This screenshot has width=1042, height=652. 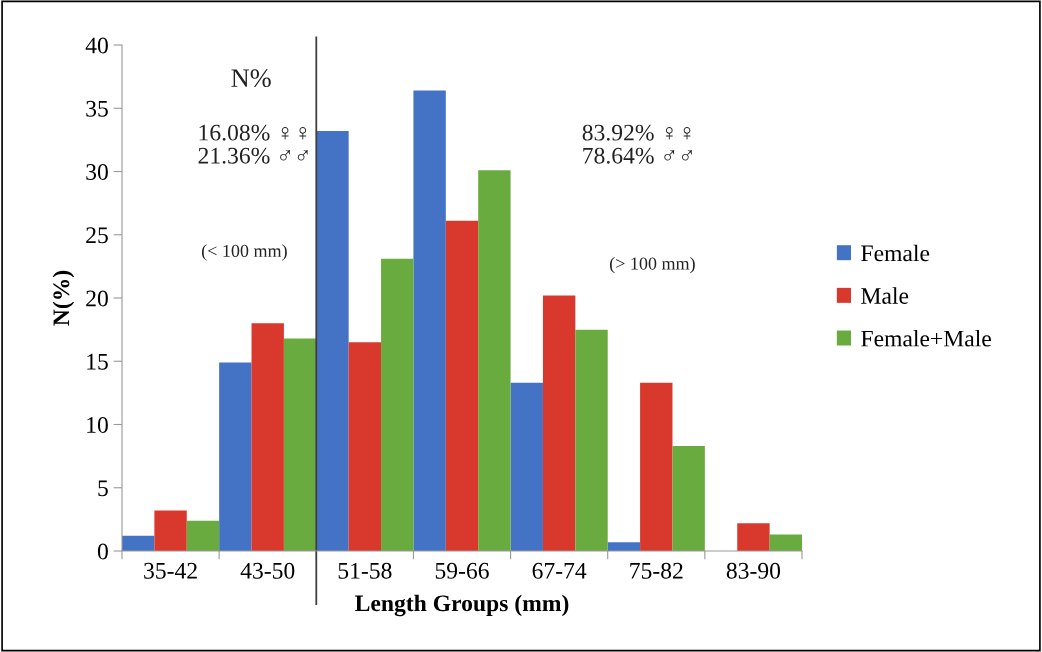 What do you see at coordinates (97, 235) in the screenshot?
I see `y-tick-label: 25` at bounding box center [97, 235].